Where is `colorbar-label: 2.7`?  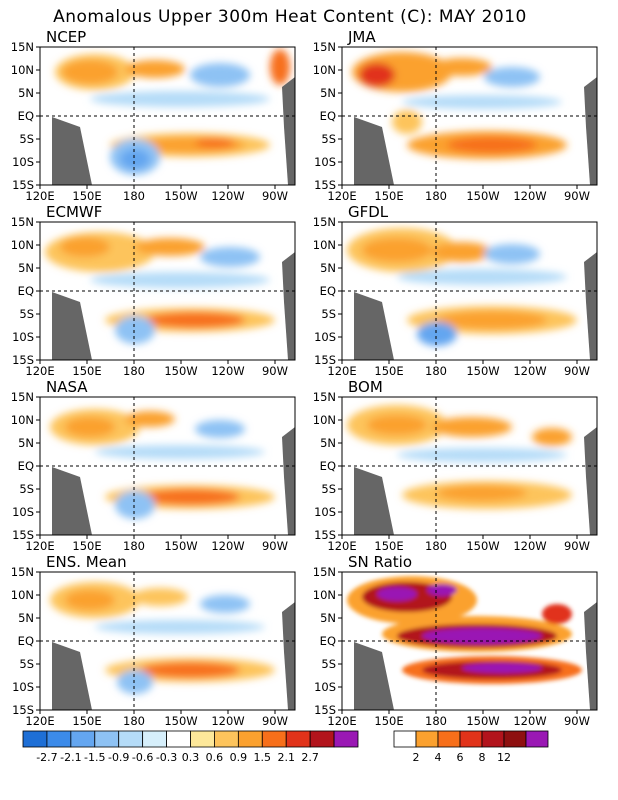 colorbar-label: 2.7 is located at coordinates (310, 757).